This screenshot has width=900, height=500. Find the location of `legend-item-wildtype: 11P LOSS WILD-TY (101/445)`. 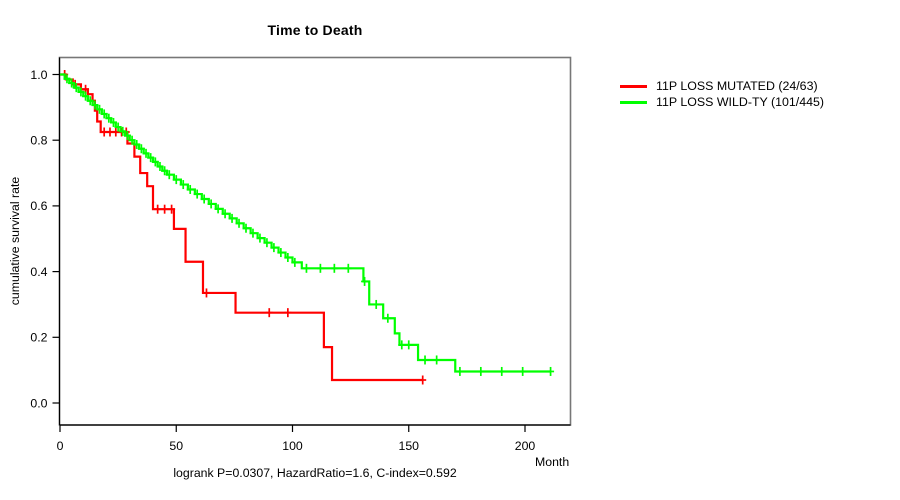

legend-item-wildtype: 11P LOSS WILD-TY (101/445) is located at coordinates (722, 102).